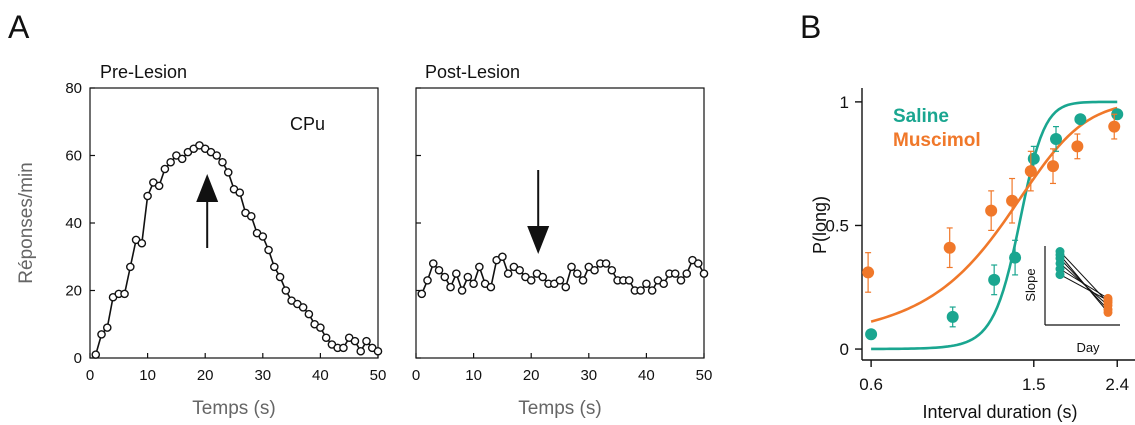 This screenshot has height=425, width=1135. I want to click on x-tick-label: 2.4, so click(1117, 384).